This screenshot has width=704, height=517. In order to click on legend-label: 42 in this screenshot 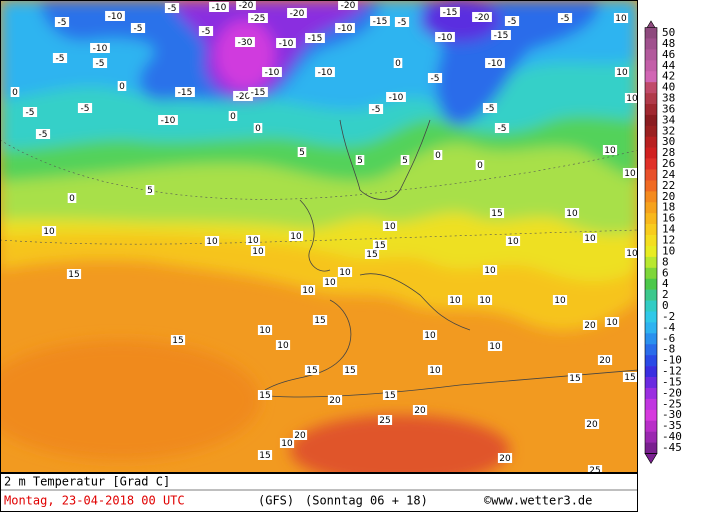, I will do `click(668, 76)`.